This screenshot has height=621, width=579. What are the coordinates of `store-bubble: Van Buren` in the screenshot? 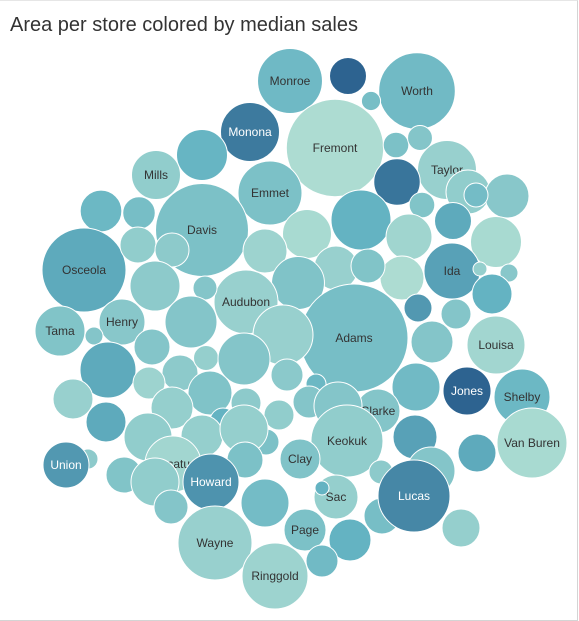 It's located at (532, 443).